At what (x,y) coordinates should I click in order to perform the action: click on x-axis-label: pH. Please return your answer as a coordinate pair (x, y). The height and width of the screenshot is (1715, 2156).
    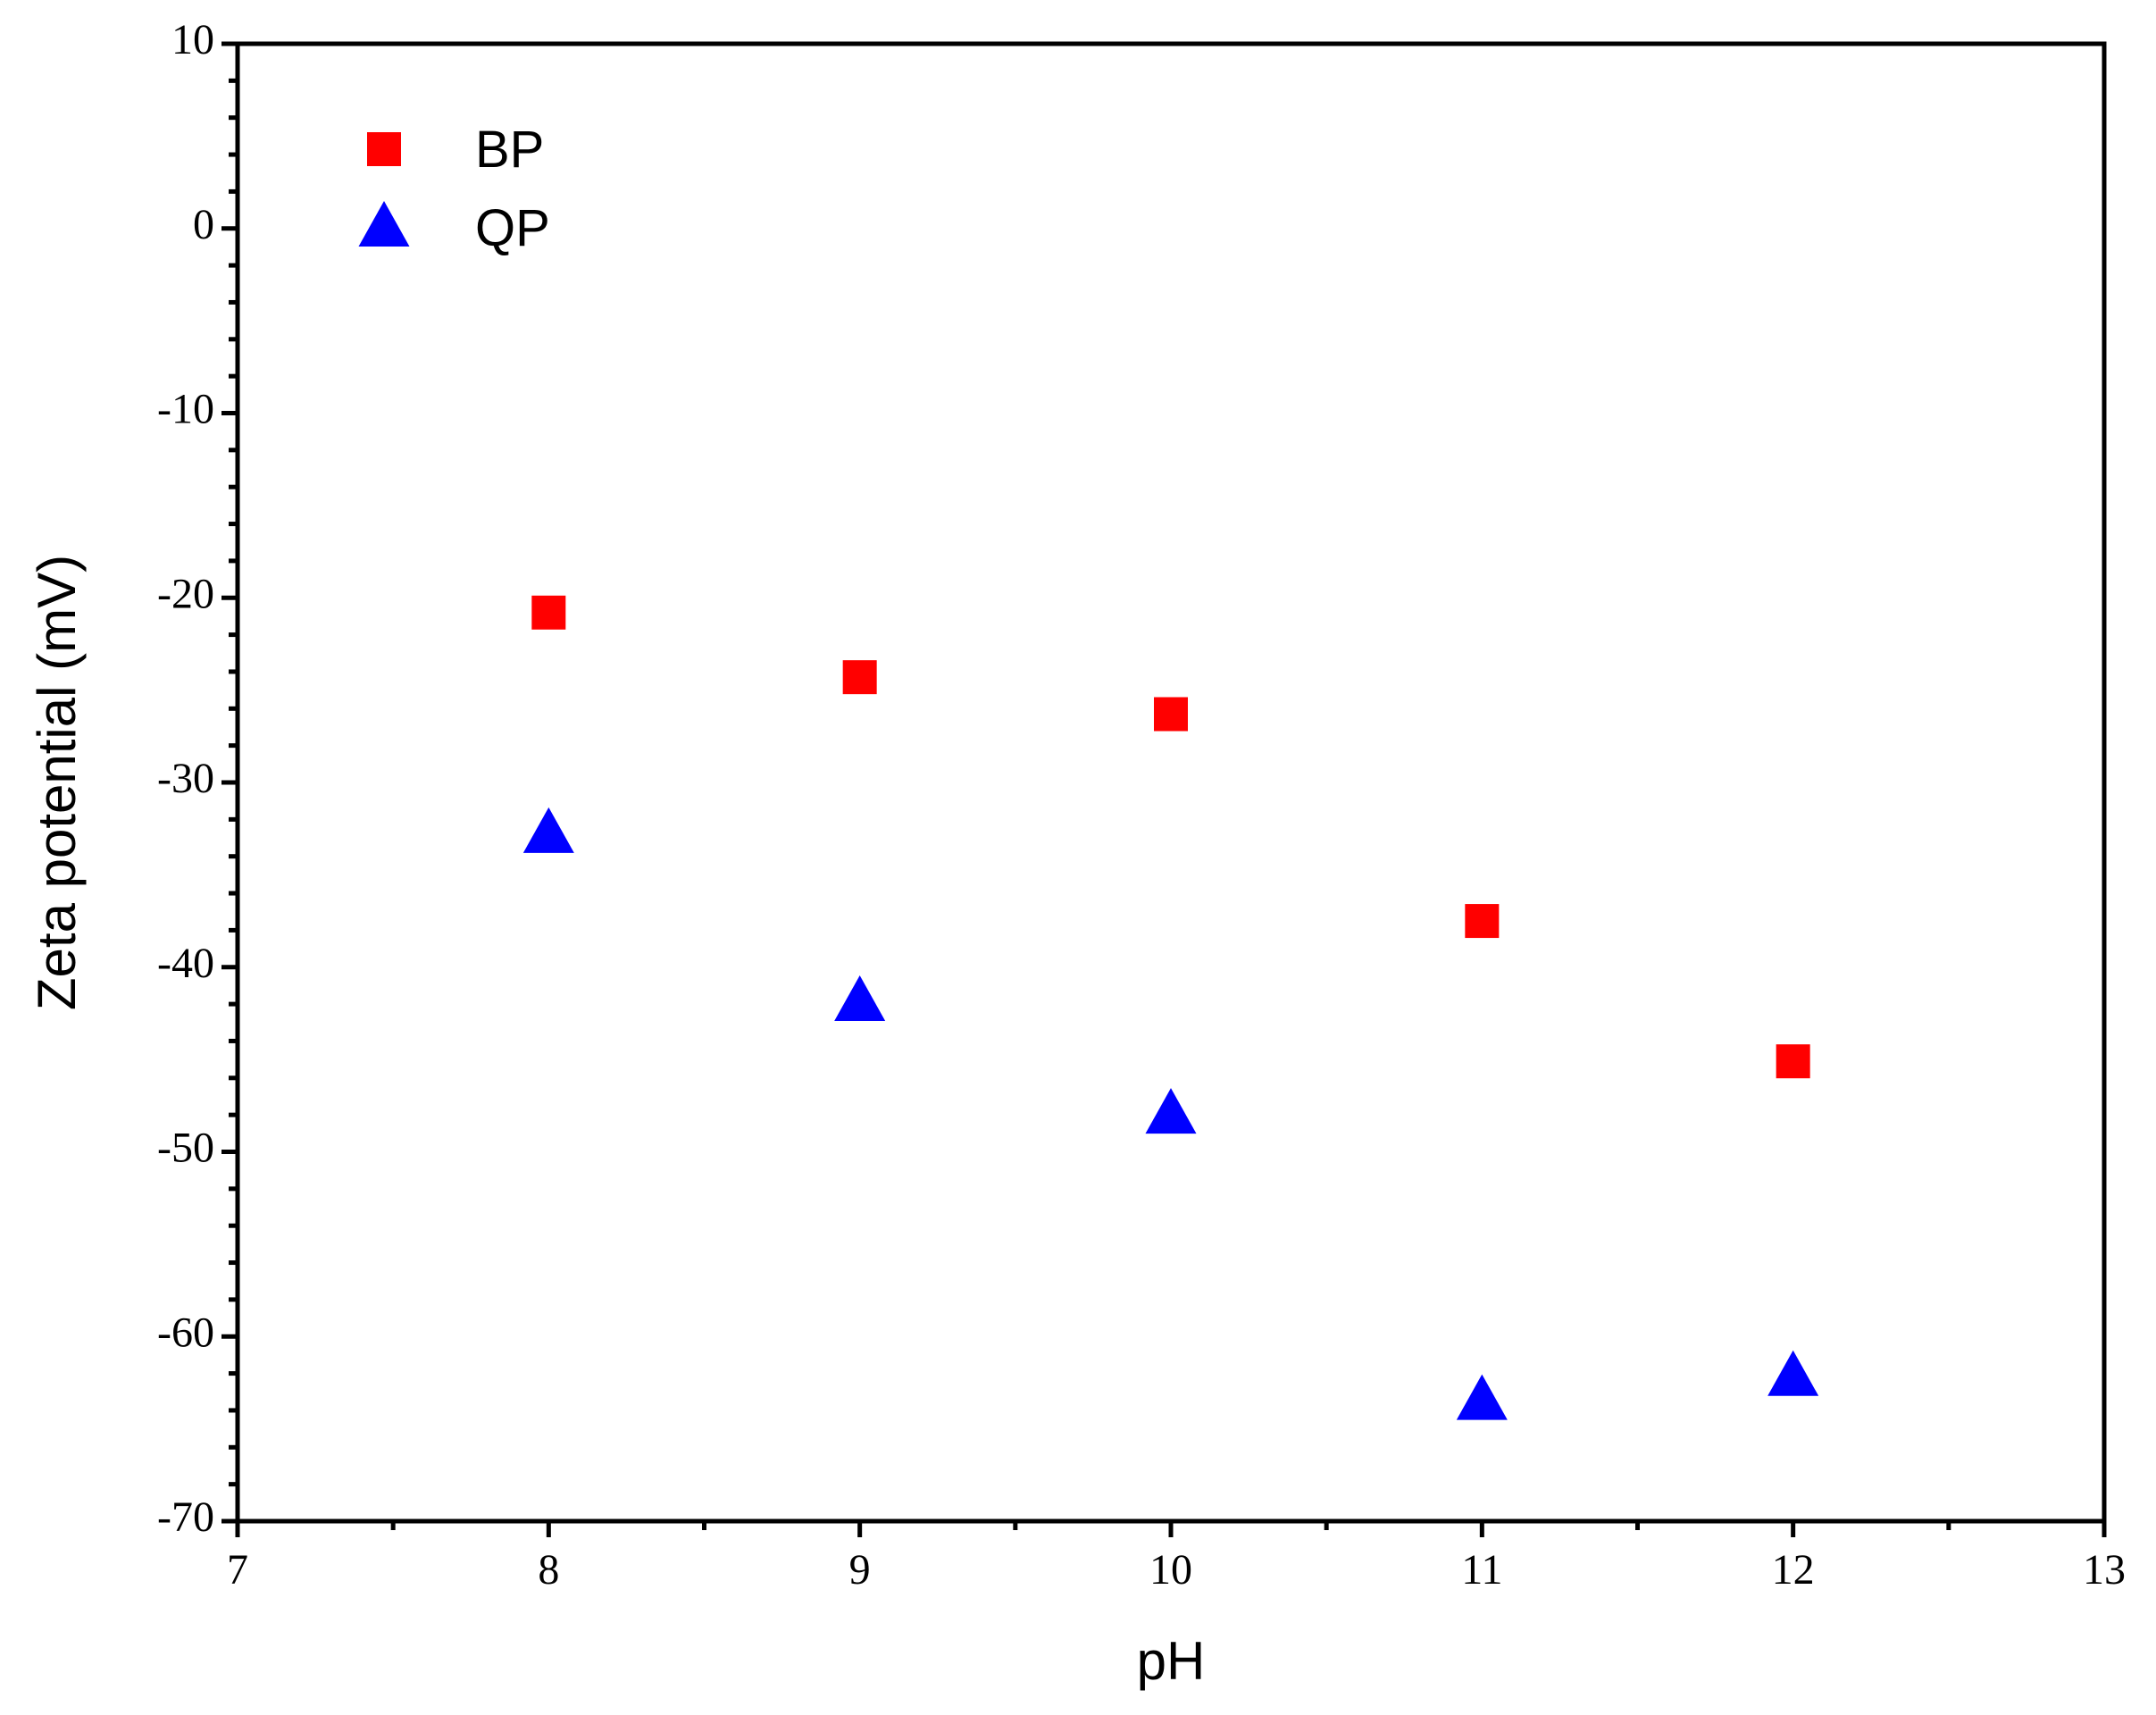
    Looking at the image, I should click on (1171, 1661).